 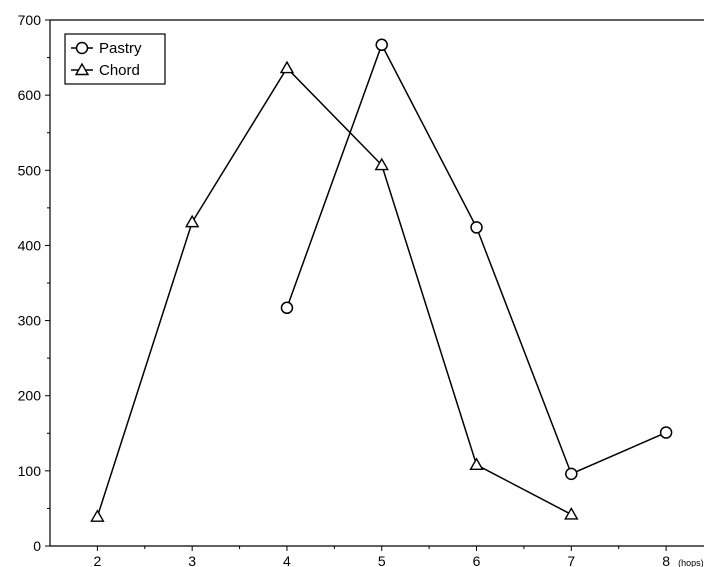 What do you see at coordinates (192, 560) in the screenshot?
I see `x-tick-label: 3` at bounding box center [192, 560].